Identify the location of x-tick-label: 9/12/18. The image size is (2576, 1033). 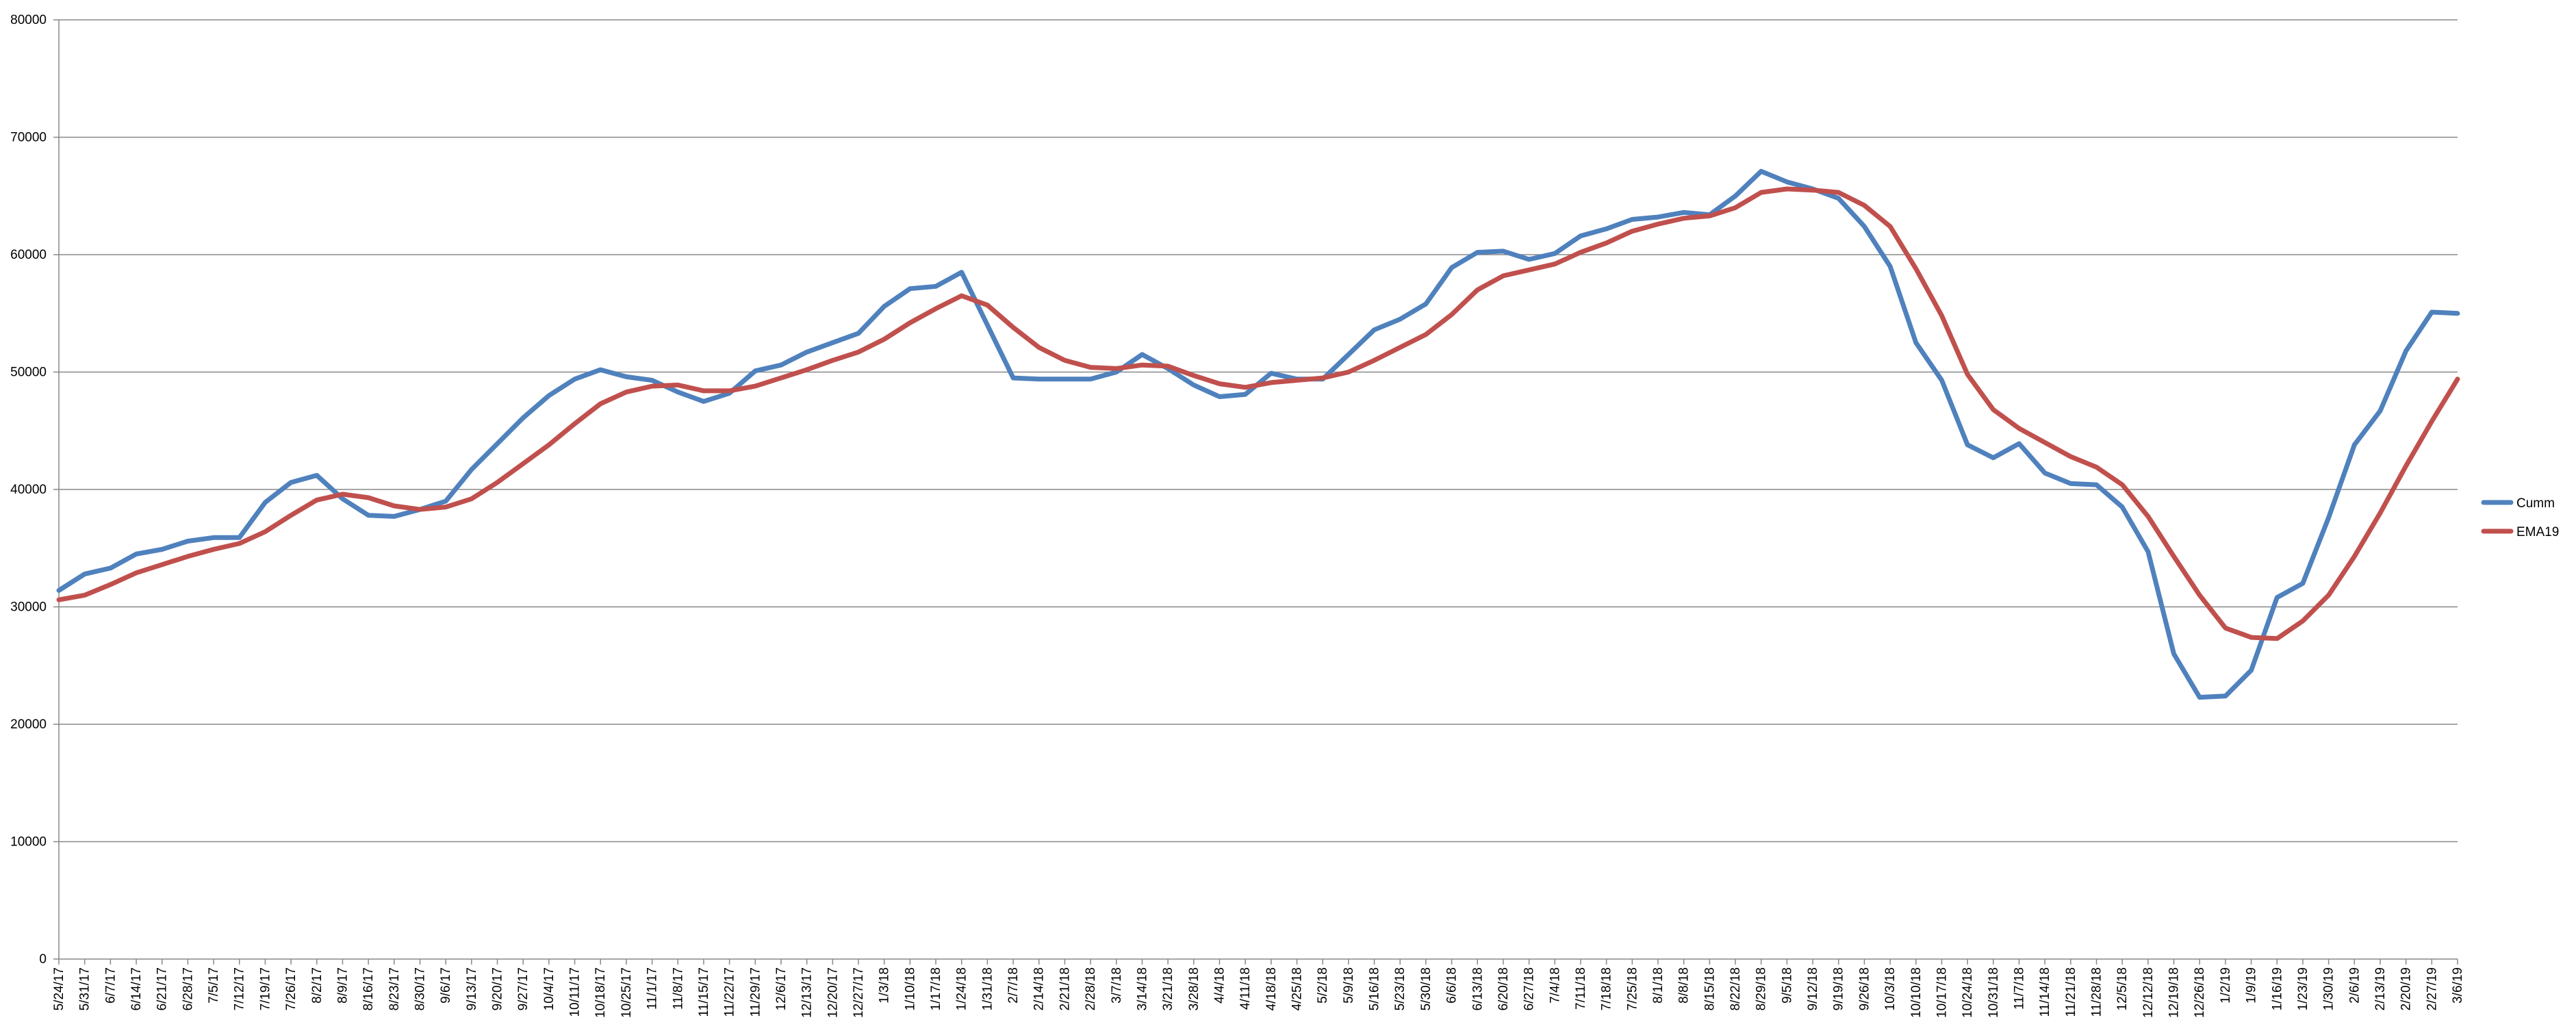
(1813, 988).